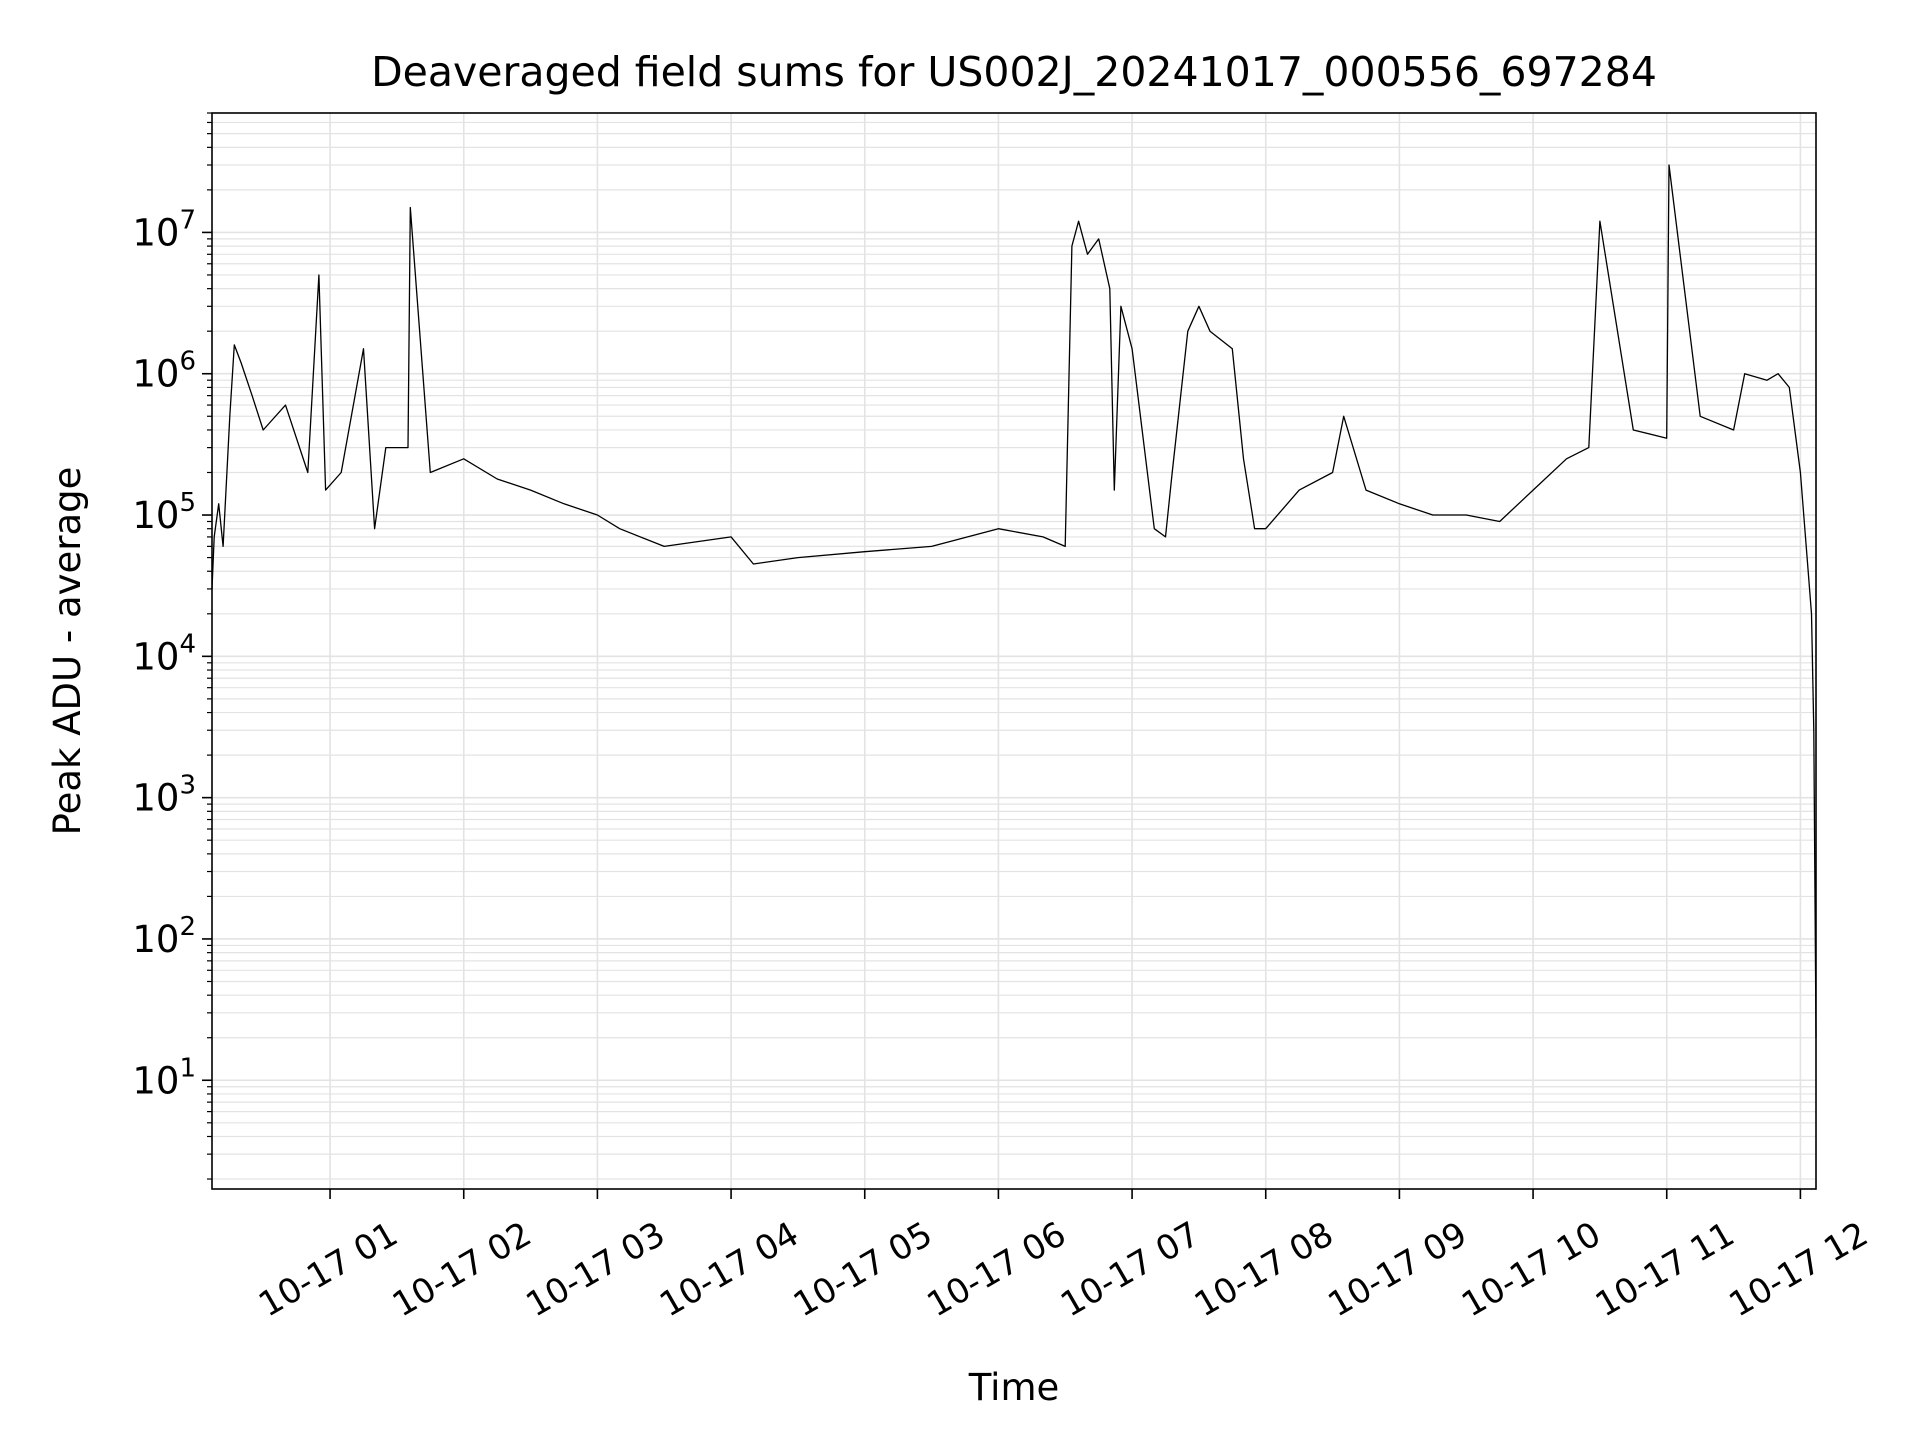 This screenshot has height=1445, width=1920. I want to click on y-tick-label-exponent: 5, so click(187, 503).